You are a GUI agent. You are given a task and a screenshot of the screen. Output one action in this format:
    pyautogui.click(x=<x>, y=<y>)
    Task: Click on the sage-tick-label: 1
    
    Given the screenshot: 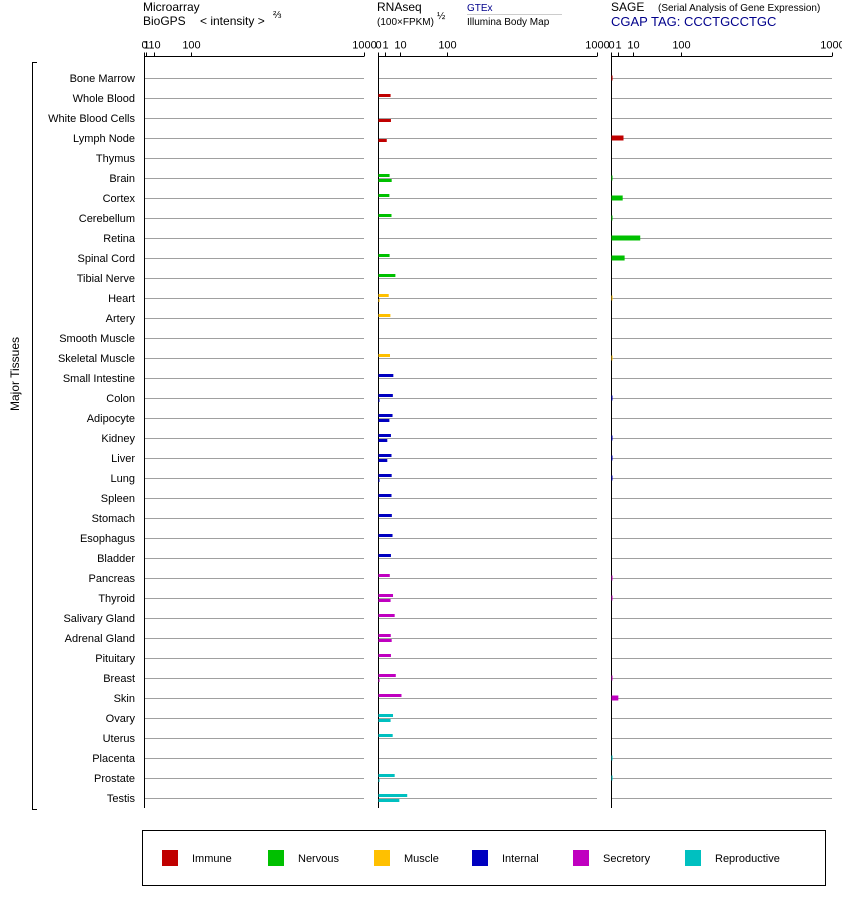 What is the action you would take?
    pyautogui.click(x=618, y=46)
    